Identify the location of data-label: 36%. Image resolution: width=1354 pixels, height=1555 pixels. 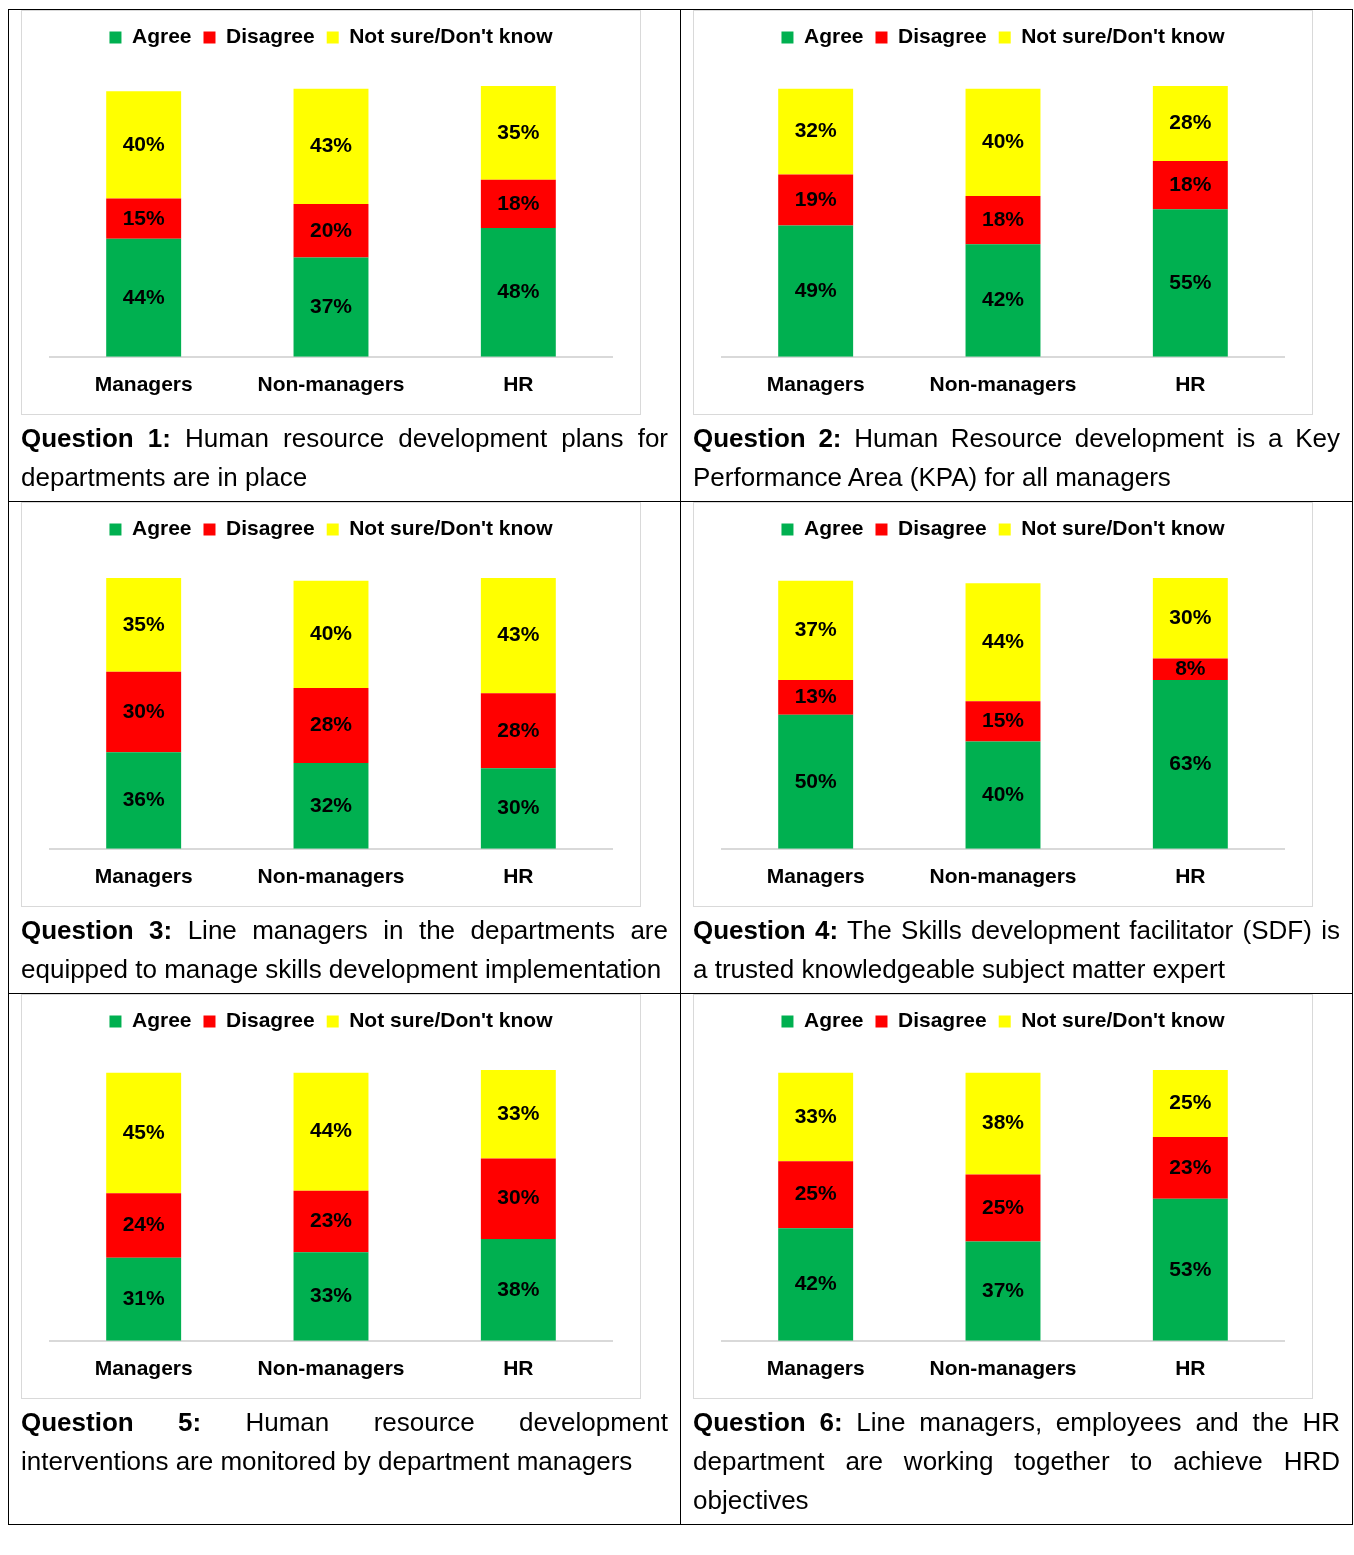
(144, 799).